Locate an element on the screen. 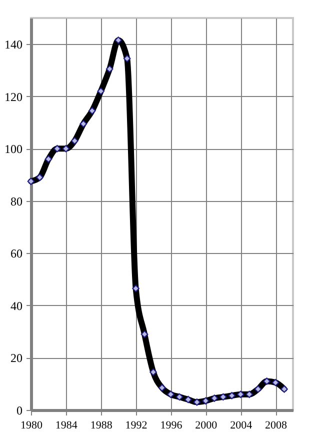 The image size is (328, 448). x-tick-label: 1988 is located at coordinates (101, 426).